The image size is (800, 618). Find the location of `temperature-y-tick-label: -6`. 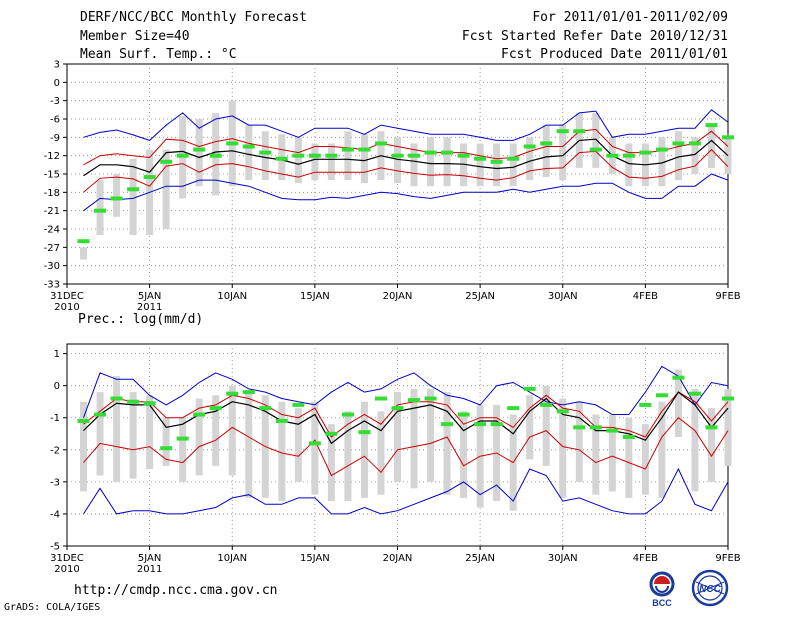

temperature-y-tick-label: -6 is located at coordinates (55, 120).